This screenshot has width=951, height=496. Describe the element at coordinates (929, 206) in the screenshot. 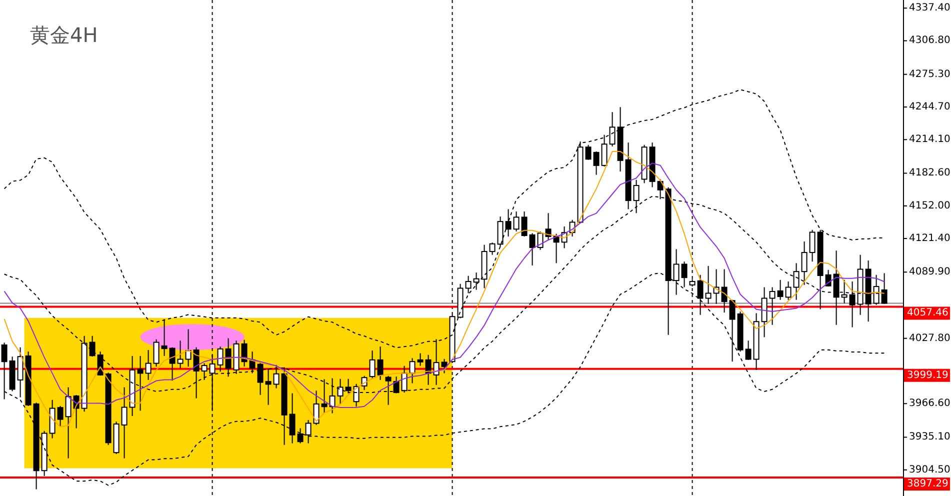

I see `y-tick-label: 4152.00` at that location.